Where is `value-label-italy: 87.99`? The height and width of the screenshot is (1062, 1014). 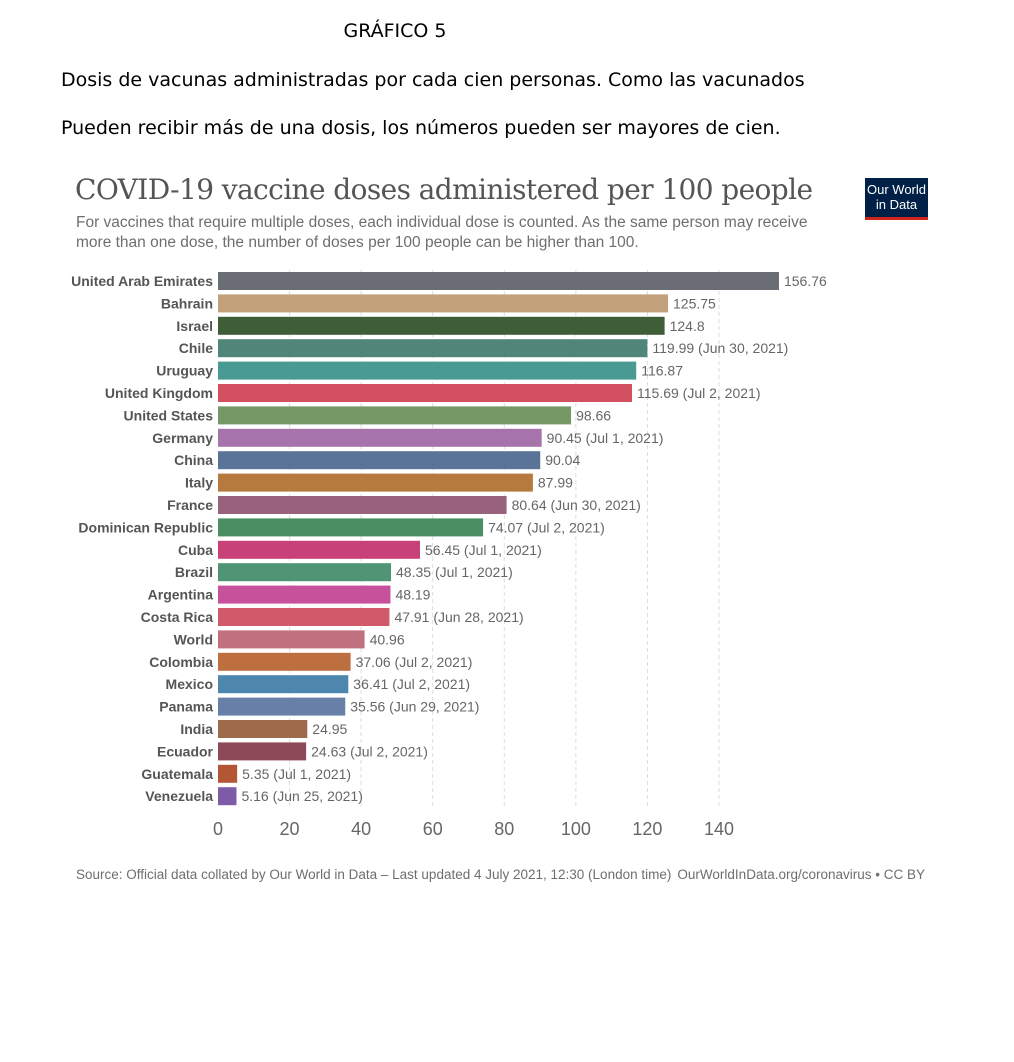
value-label-italy: 87.99 is located at coordinates (555, 483).